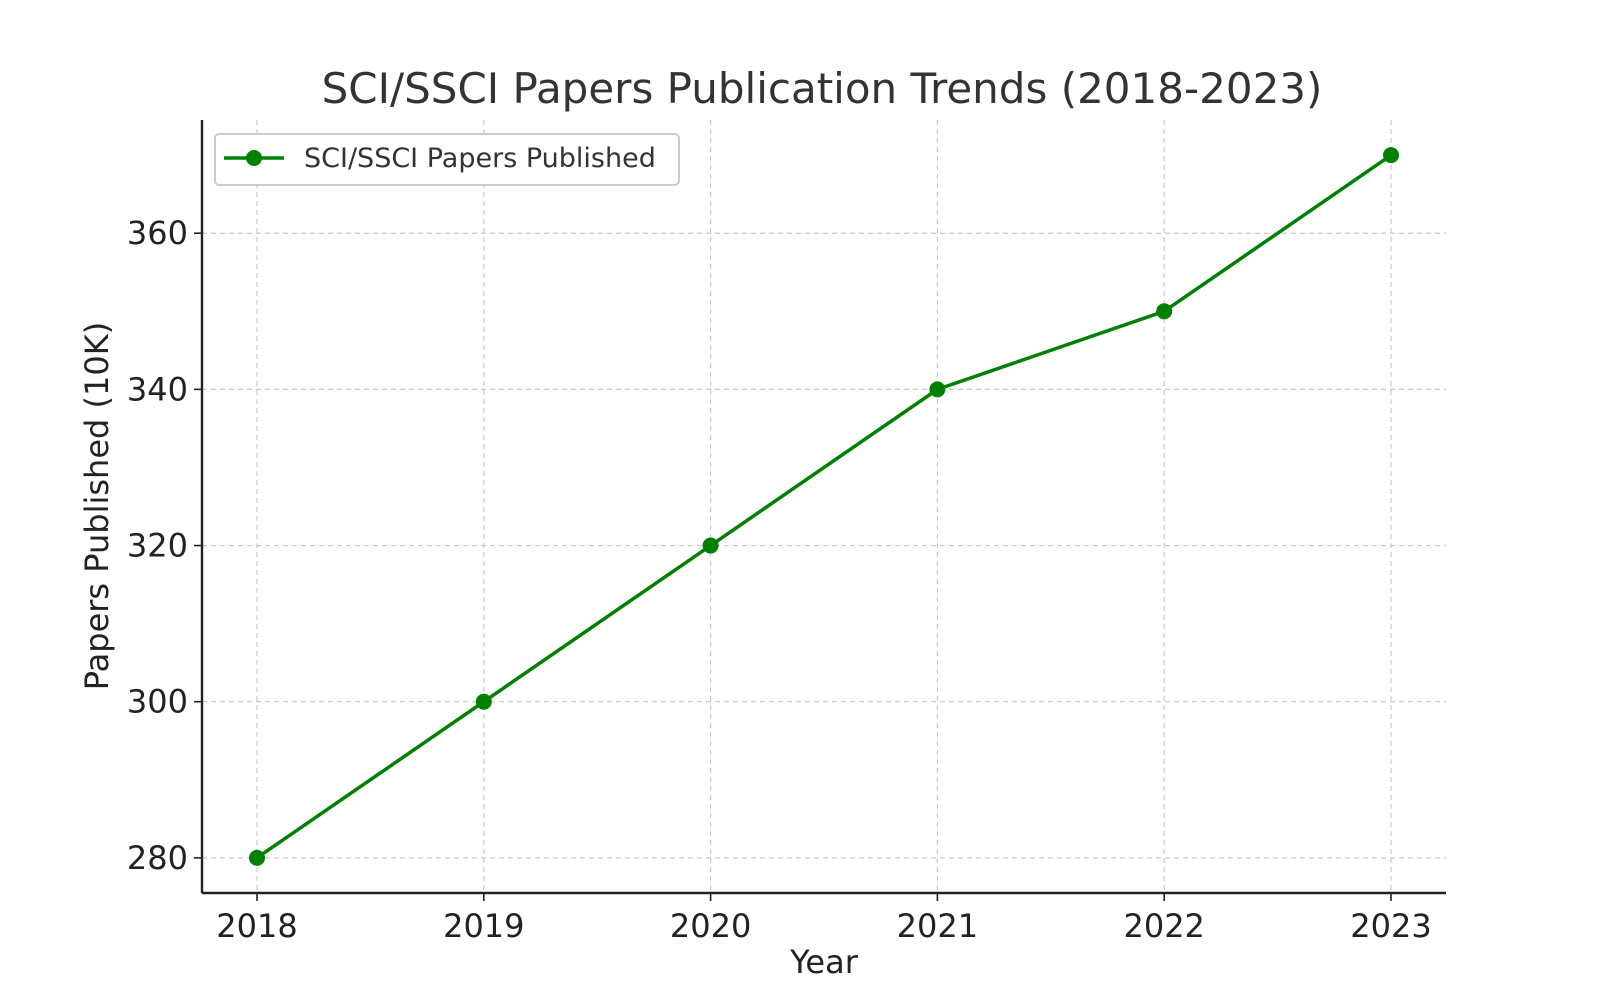 The height and width of the screenshot is (1004, 1600). What do you see at coordinates (483, 926) in the screenshot?
I see `x-tick-label: 2019` at bounding box center [483, 926].